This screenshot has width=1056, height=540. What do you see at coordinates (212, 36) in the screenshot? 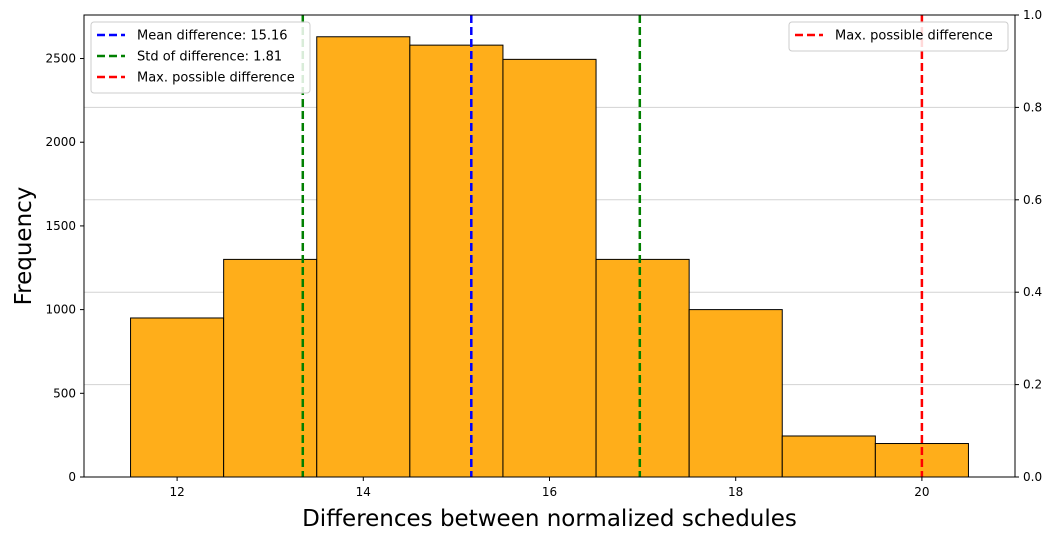
I see `legend-label: Mean difference: 15.16` at bounding box center [212, 36].